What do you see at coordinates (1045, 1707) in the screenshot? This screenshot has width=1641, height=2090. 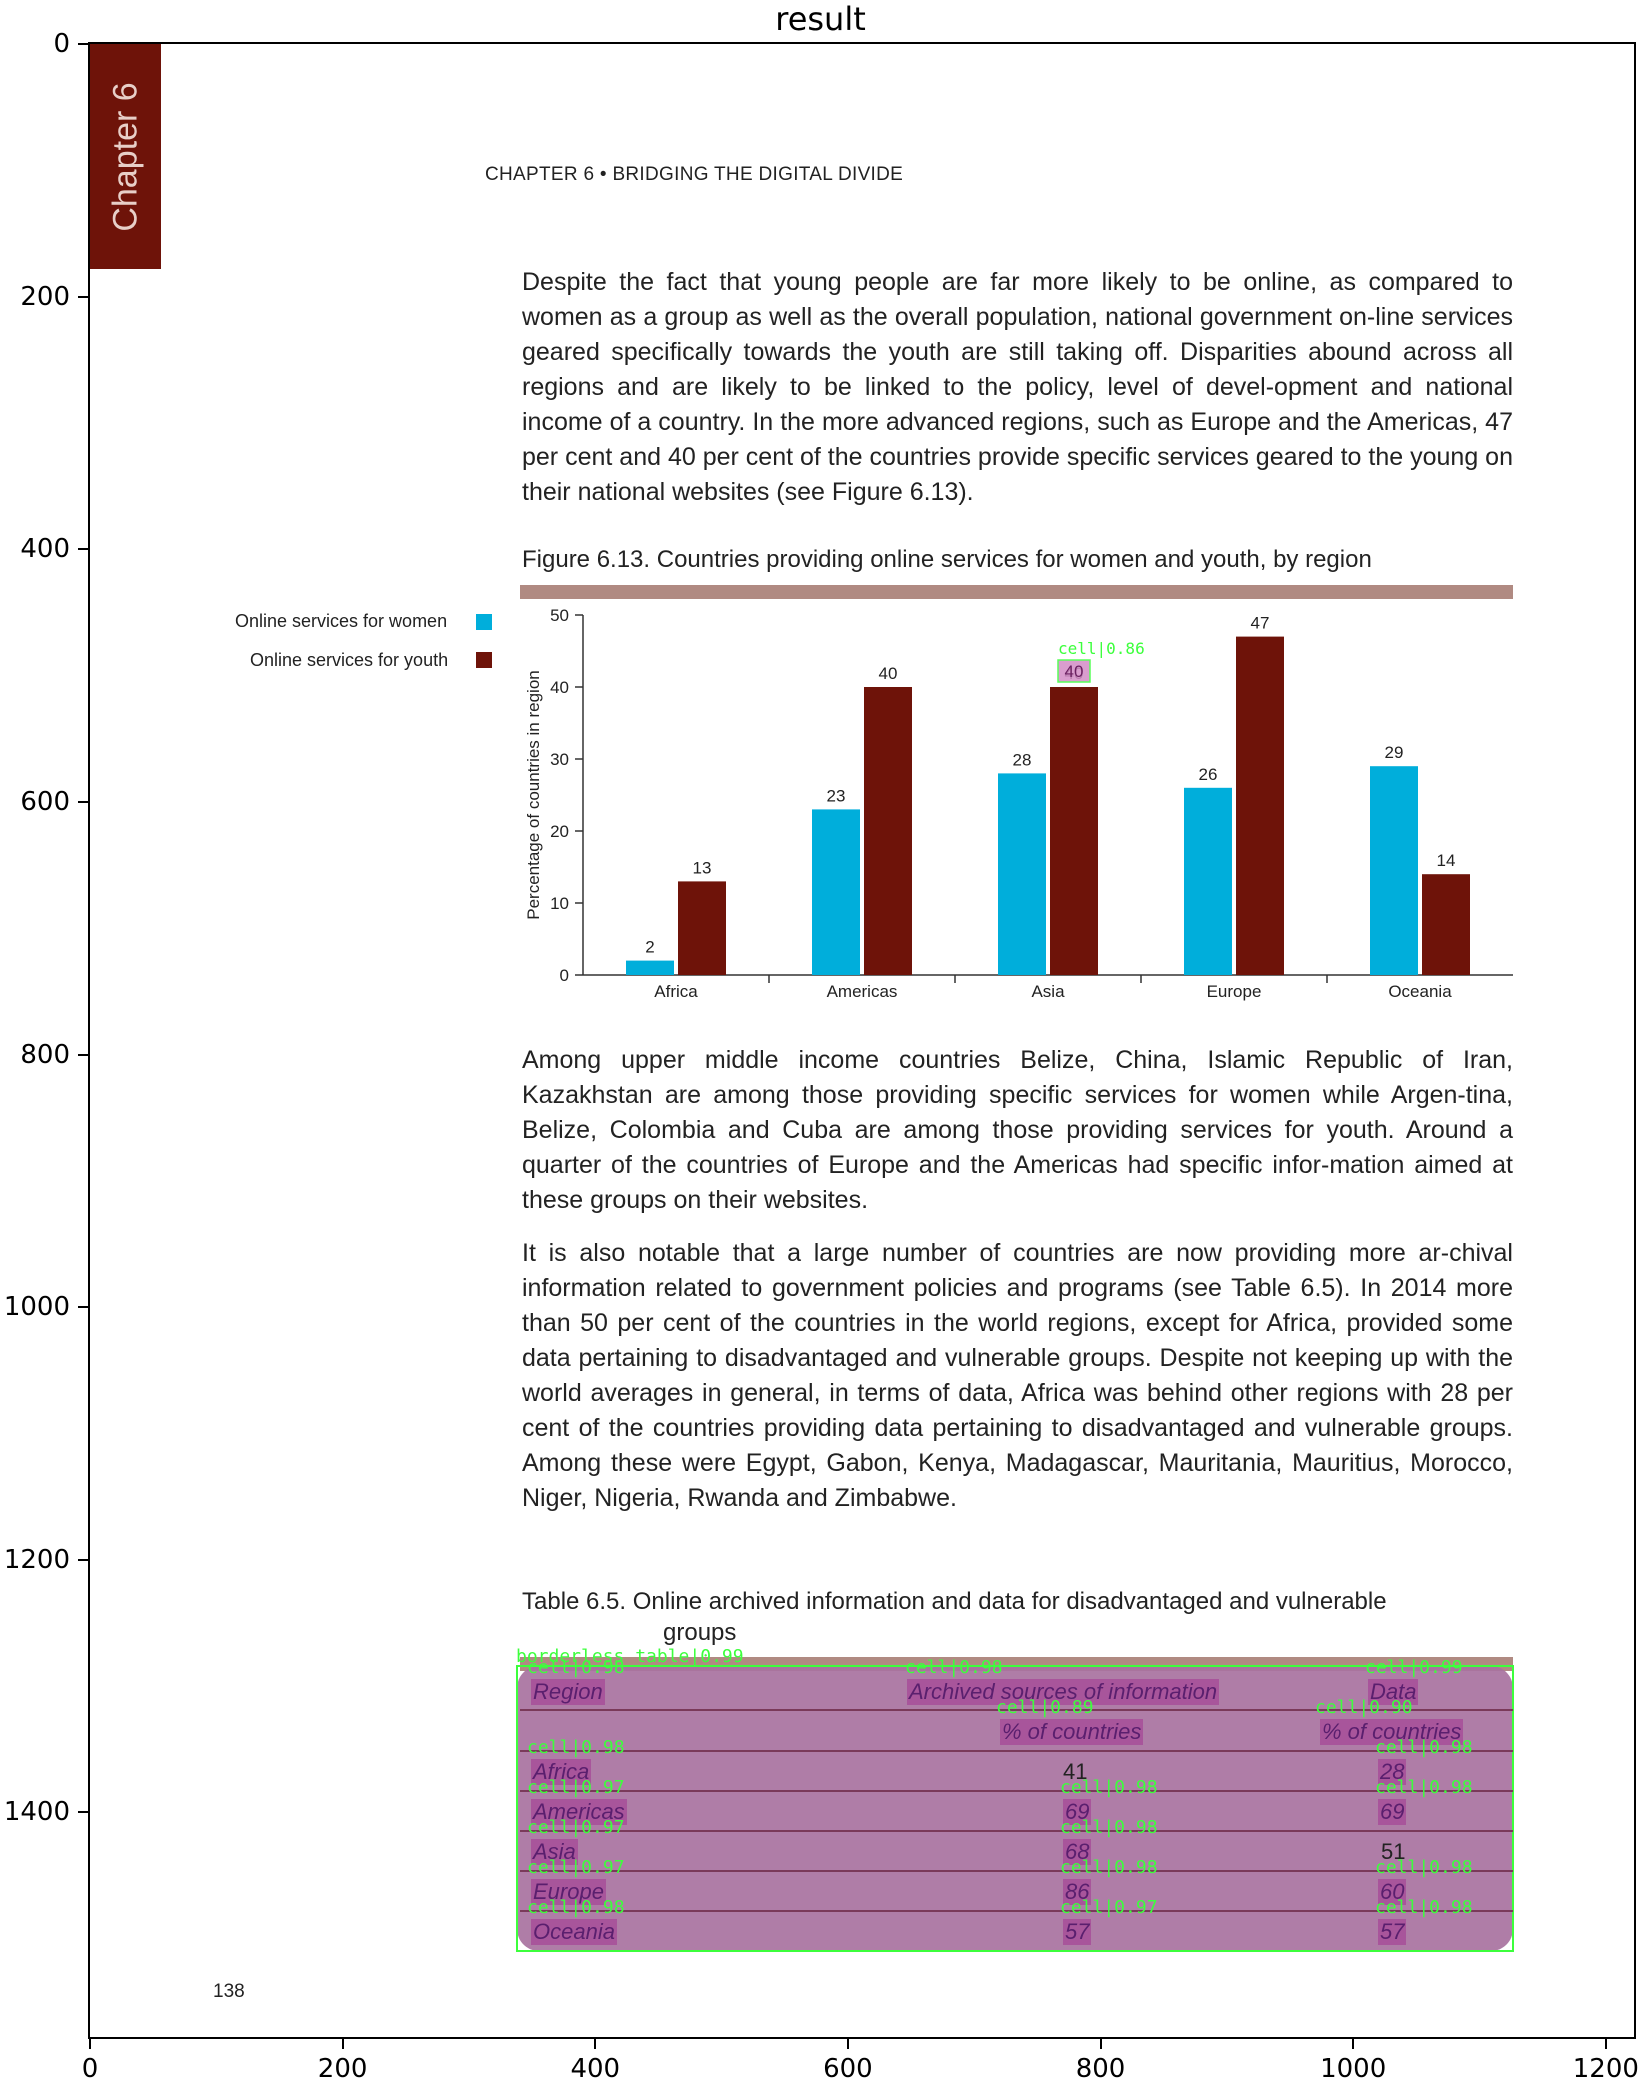 I see `cell-score: cell|0.89` at bounding box center [1045, 1707].